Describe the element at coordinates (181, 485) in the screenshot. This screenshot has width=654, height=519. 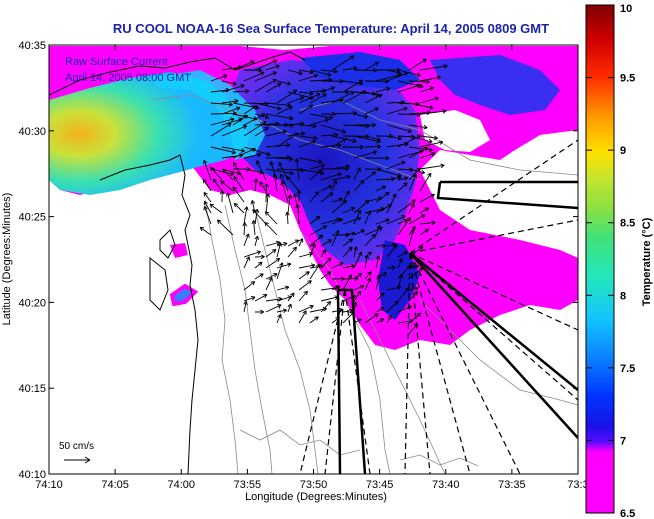
I see `x-tick-label: 74:00` at that location.